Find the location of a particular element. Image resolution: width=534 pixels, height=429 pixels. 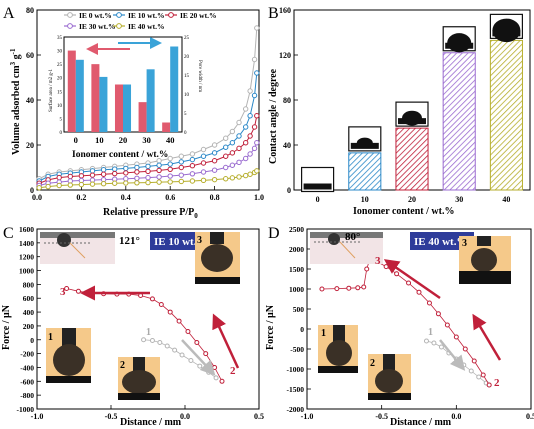

c-y-tick-label: 800 is located at coordinates (29, 284).